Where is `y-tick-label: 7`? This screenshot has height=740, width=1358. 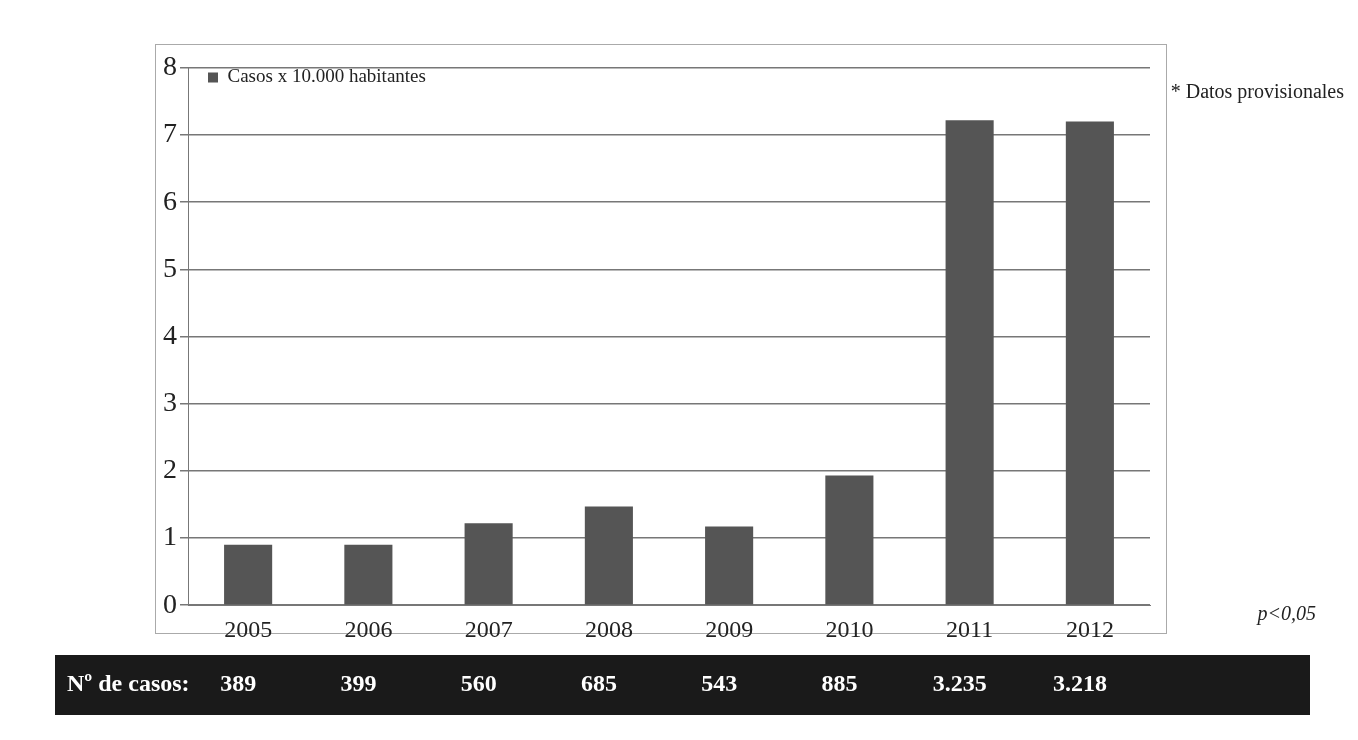 y-tick-label: 7 is located at coordinates (170, 133).